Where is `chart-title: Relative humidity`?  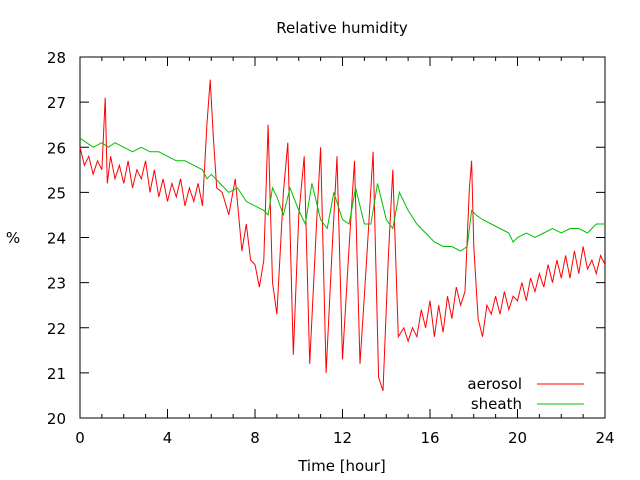
chart-title: Relative humidity is located at coordinates (342, 28).